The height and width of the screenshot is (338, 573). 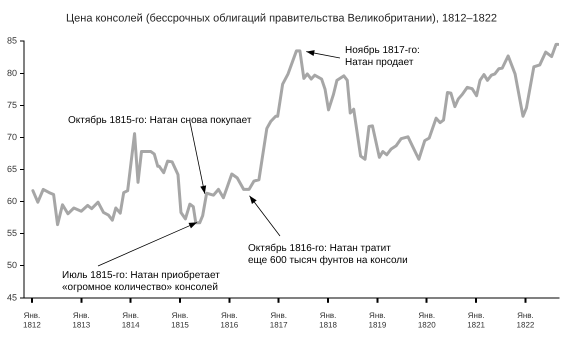 I want to click on x-tick-label: Янв. 1812, so click(x=32, y=320).